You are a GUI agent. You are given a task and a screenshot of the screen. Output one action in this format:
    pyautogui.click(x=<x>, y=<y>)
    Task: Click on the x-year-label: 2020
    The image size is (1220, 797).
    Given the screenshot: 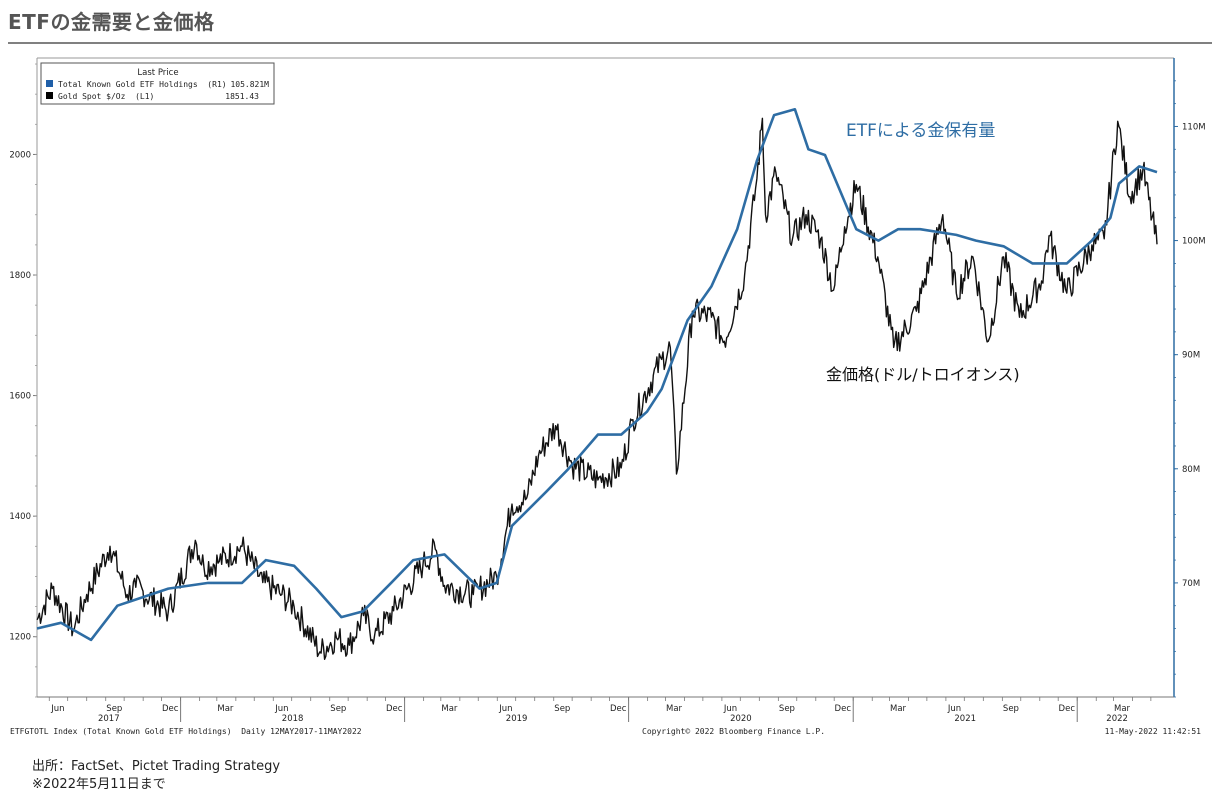 What is the action you would take?
    pyautogui.click(x=741, y=719)
    